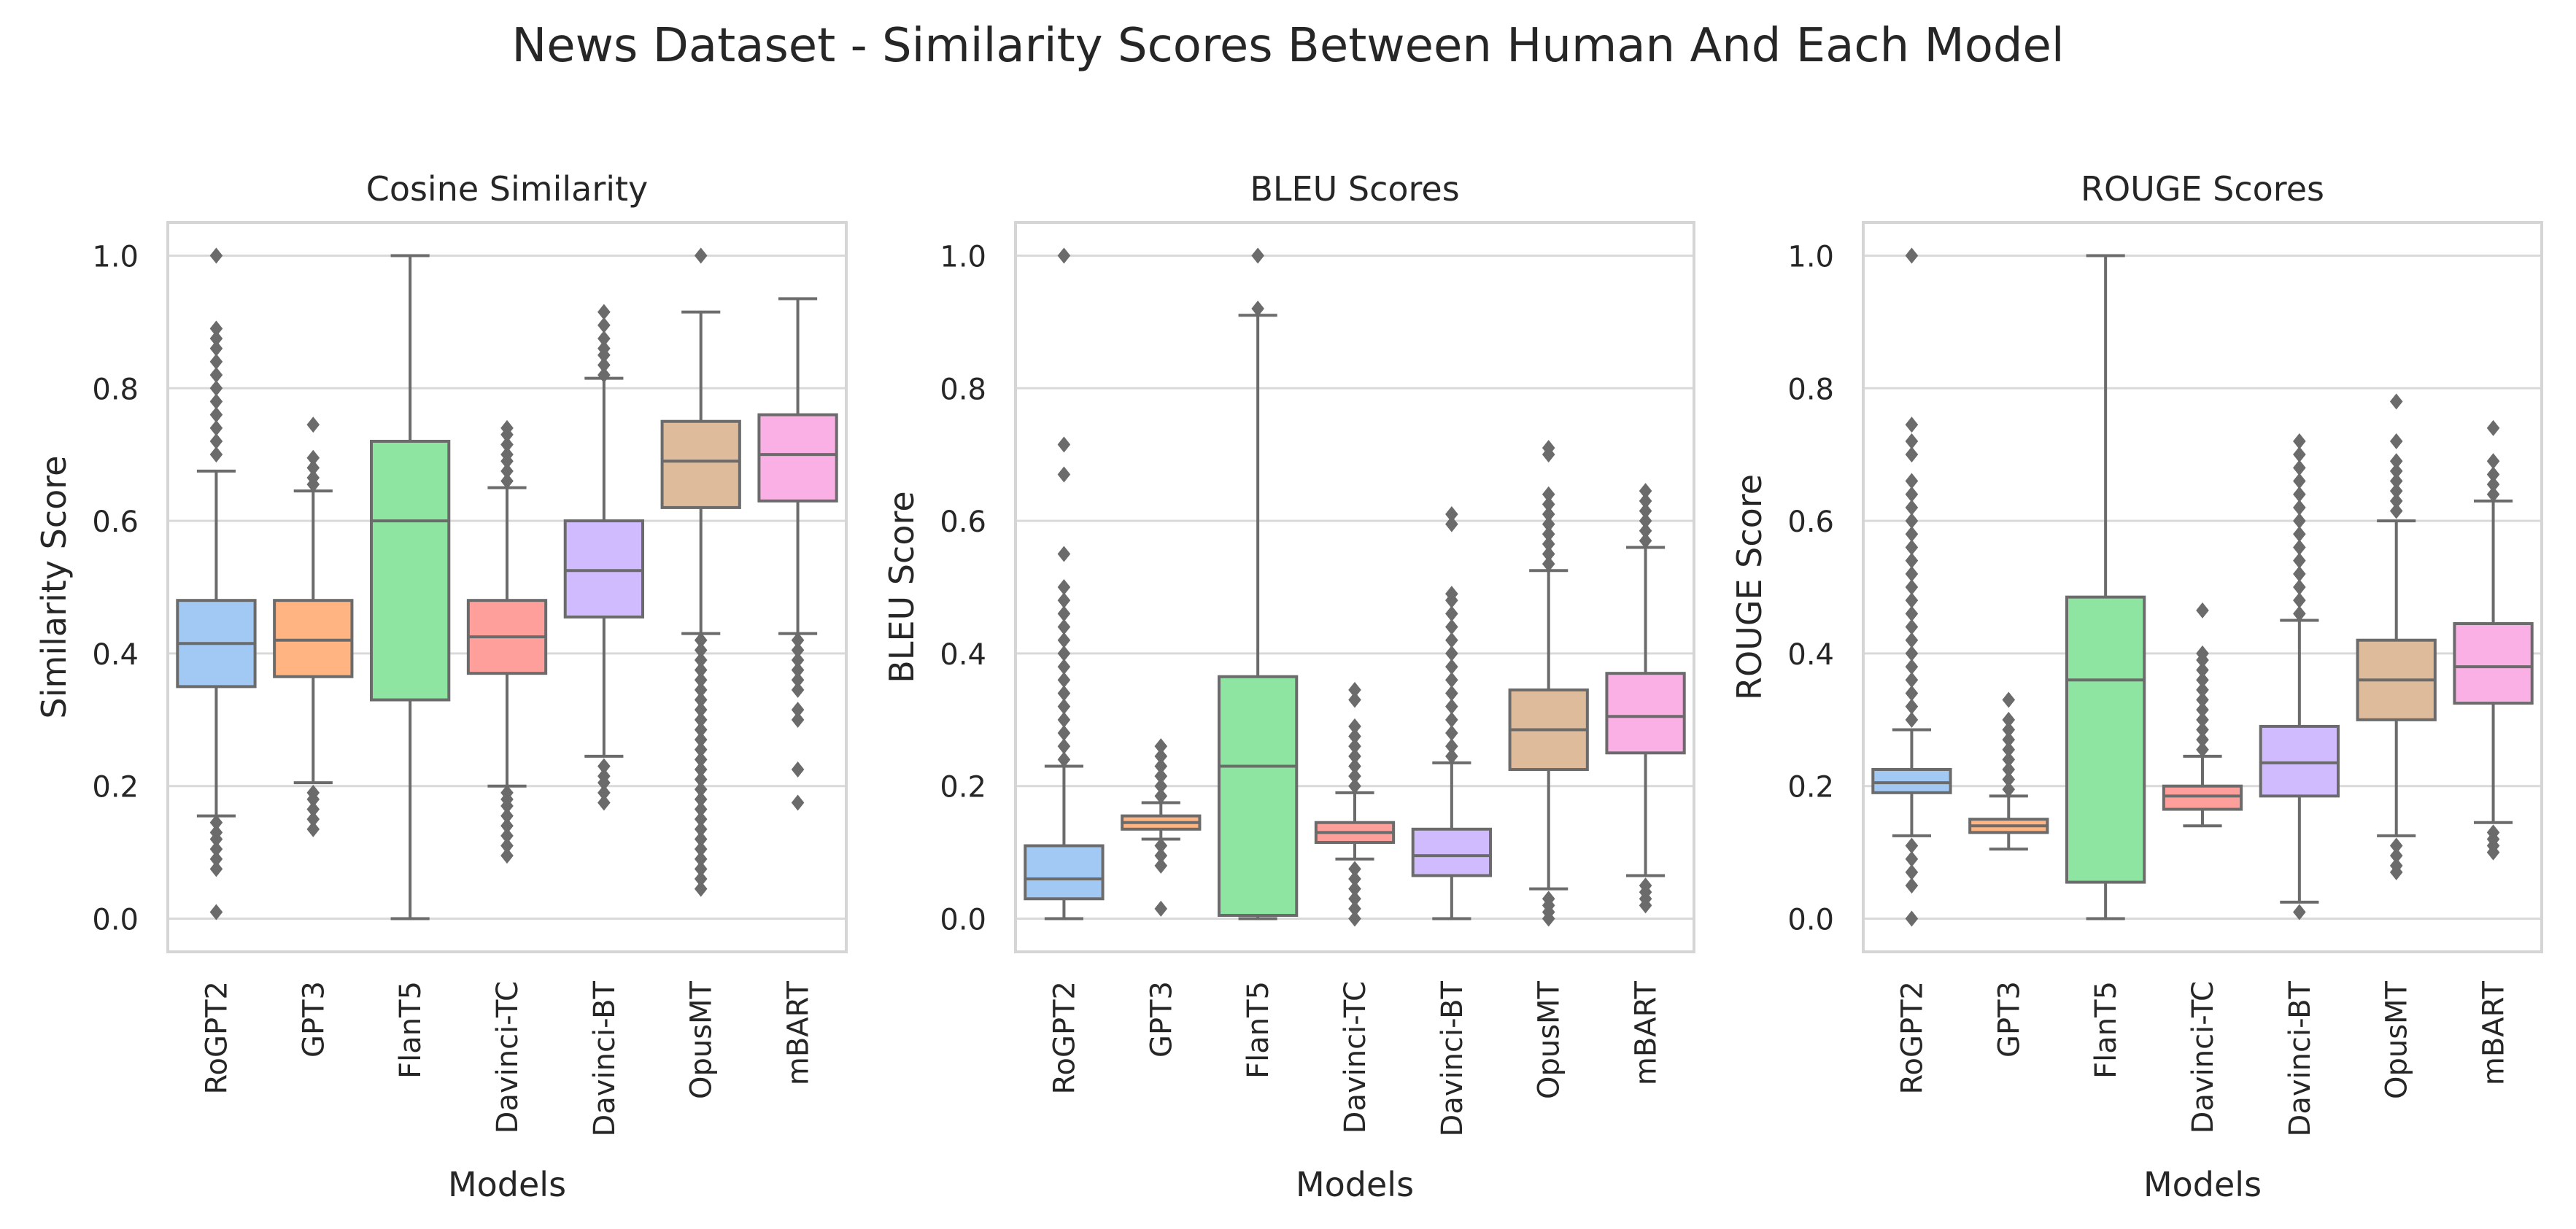 This screenshot has height=1229, width=2576. What do you see at coordinates (216, 1037) in the screenshot?
I see `x-tick-label: RoGPT2` at bounding box center [216, 1037].